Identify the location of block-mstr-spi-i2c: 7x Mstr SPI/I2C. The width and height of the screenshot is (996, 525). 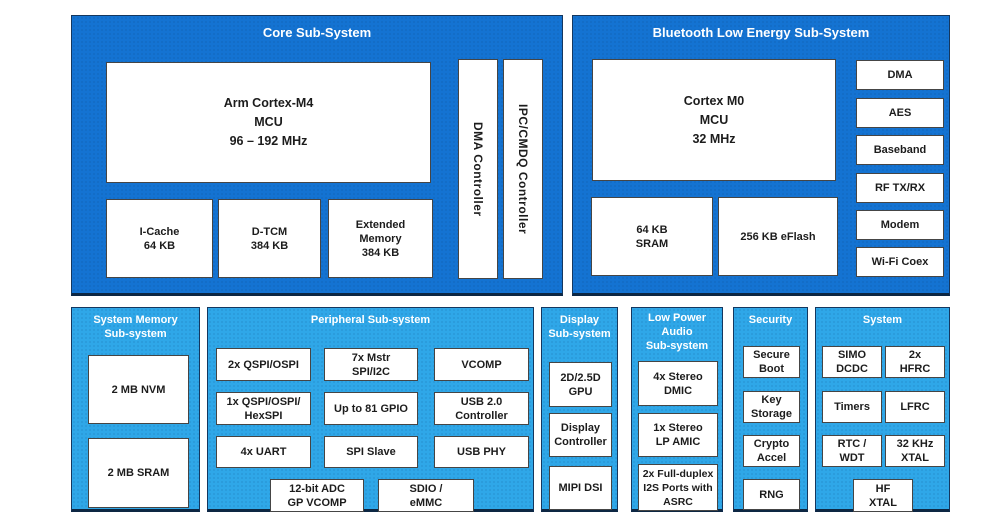
(371, 364).